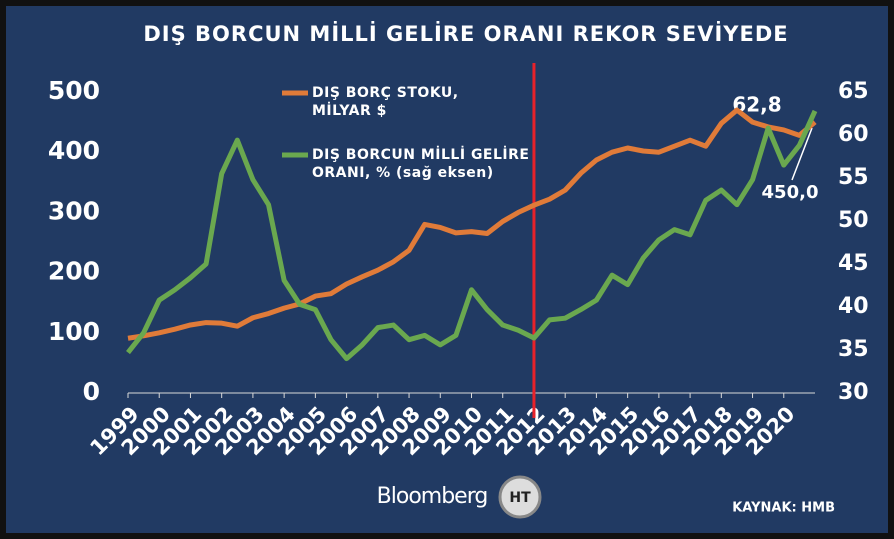  What do you see at coordinates (853, 306) in the screenshot?
I see `y2-tick-label: 40` at bounding box center [853, 306].